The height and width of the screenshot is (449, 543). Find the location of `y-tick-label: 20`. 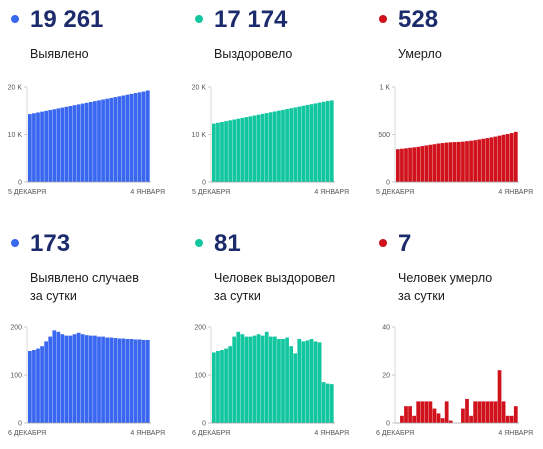

y-tick-label: 20 is located at coordinates (386, 376).